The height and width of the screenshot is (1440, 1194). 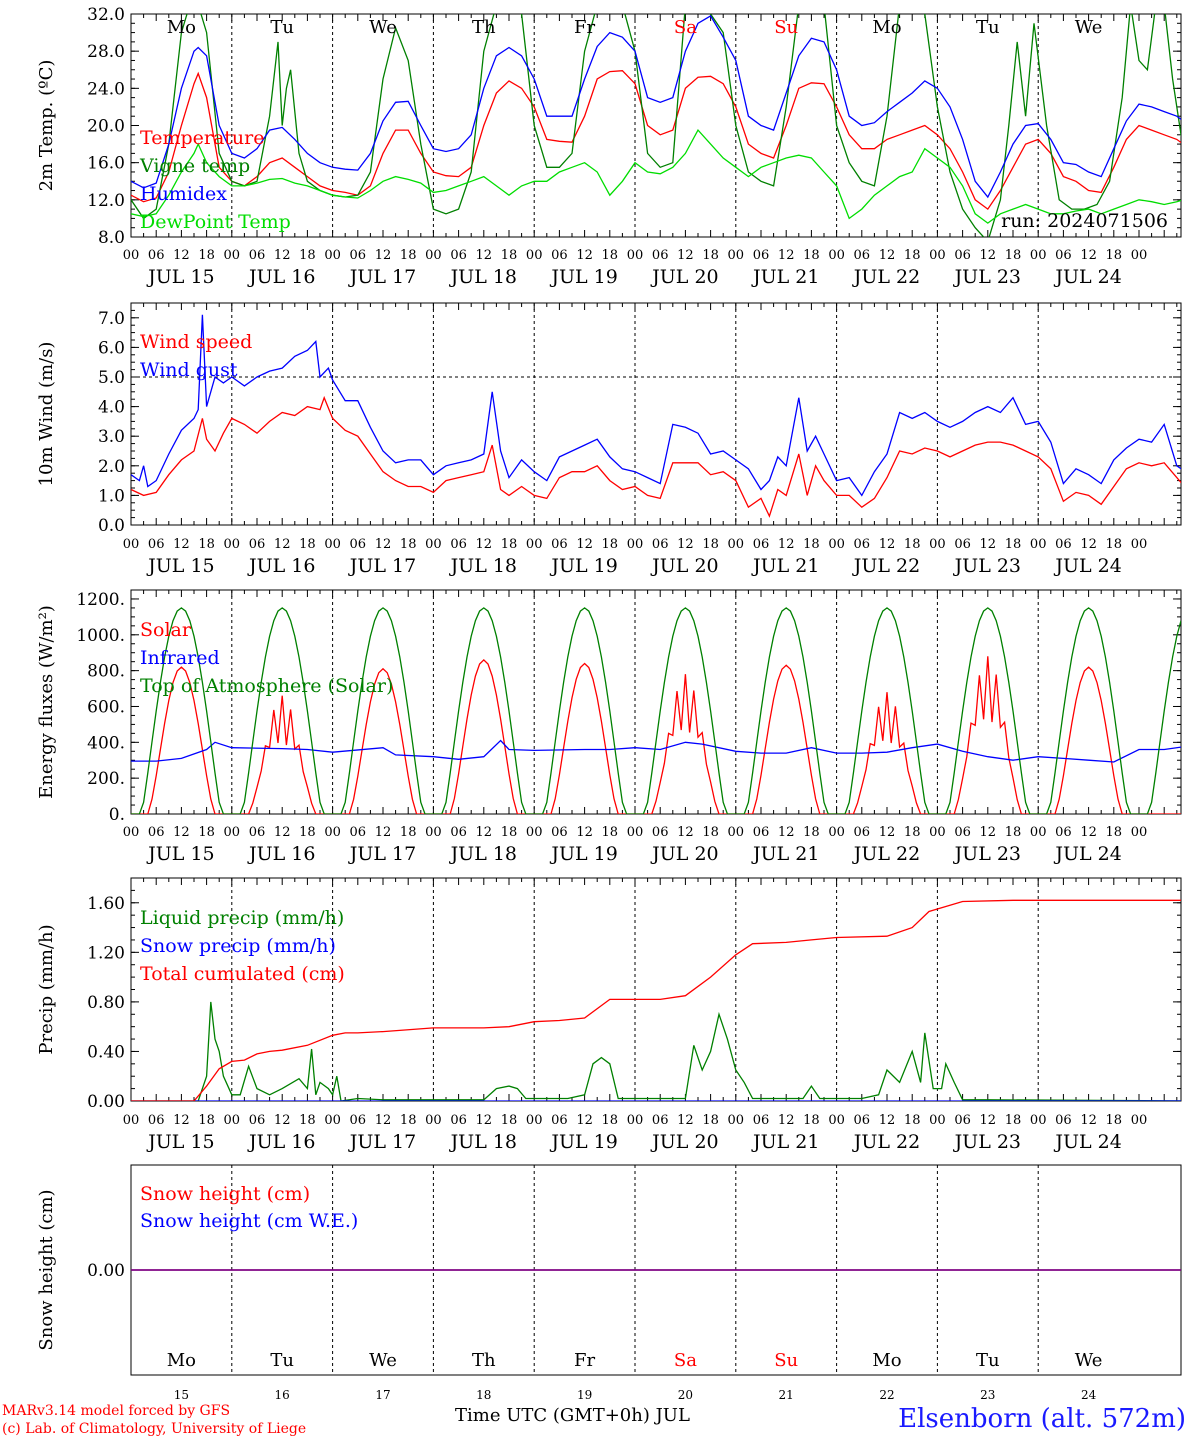 What do you see at coordinates (106, 1052) in the screenshot?
I see `y-tick-label: 0.40` at bounding box center [106, 1052].